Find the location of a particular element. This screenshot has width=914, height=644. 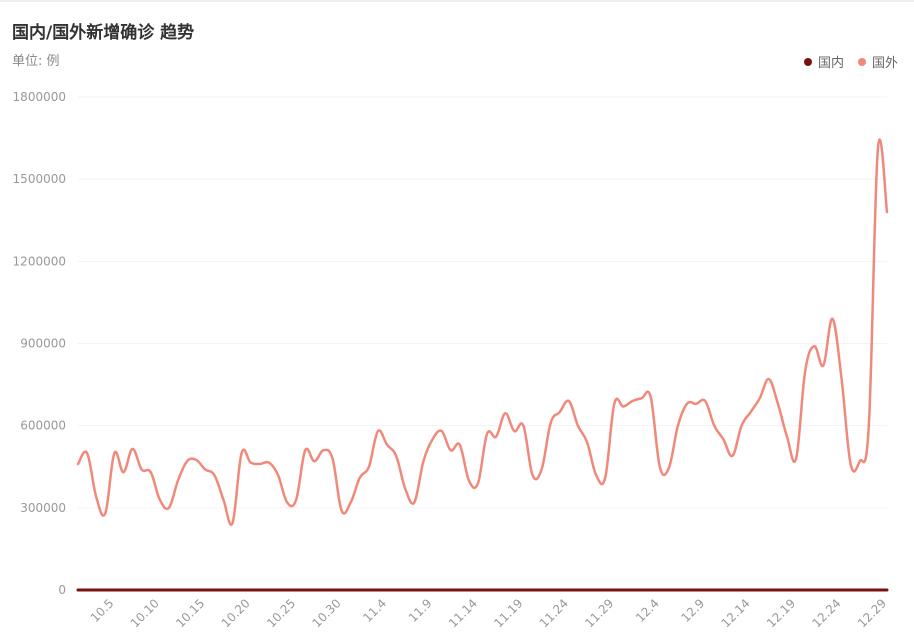

top-divider is located at coordinates (457, 1).